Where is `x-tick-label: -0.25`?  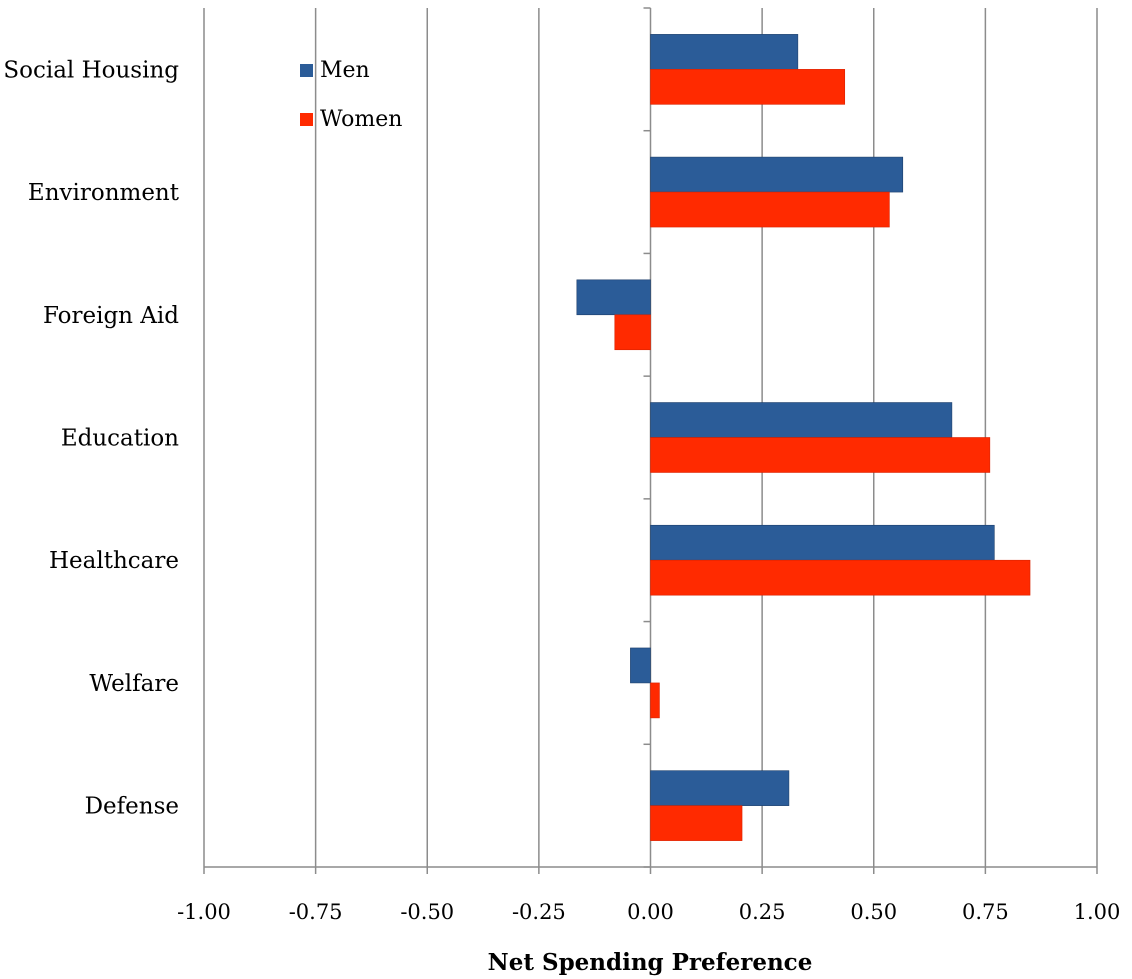
x-tick-label: -0.25 is located at coordinates (539, 912).